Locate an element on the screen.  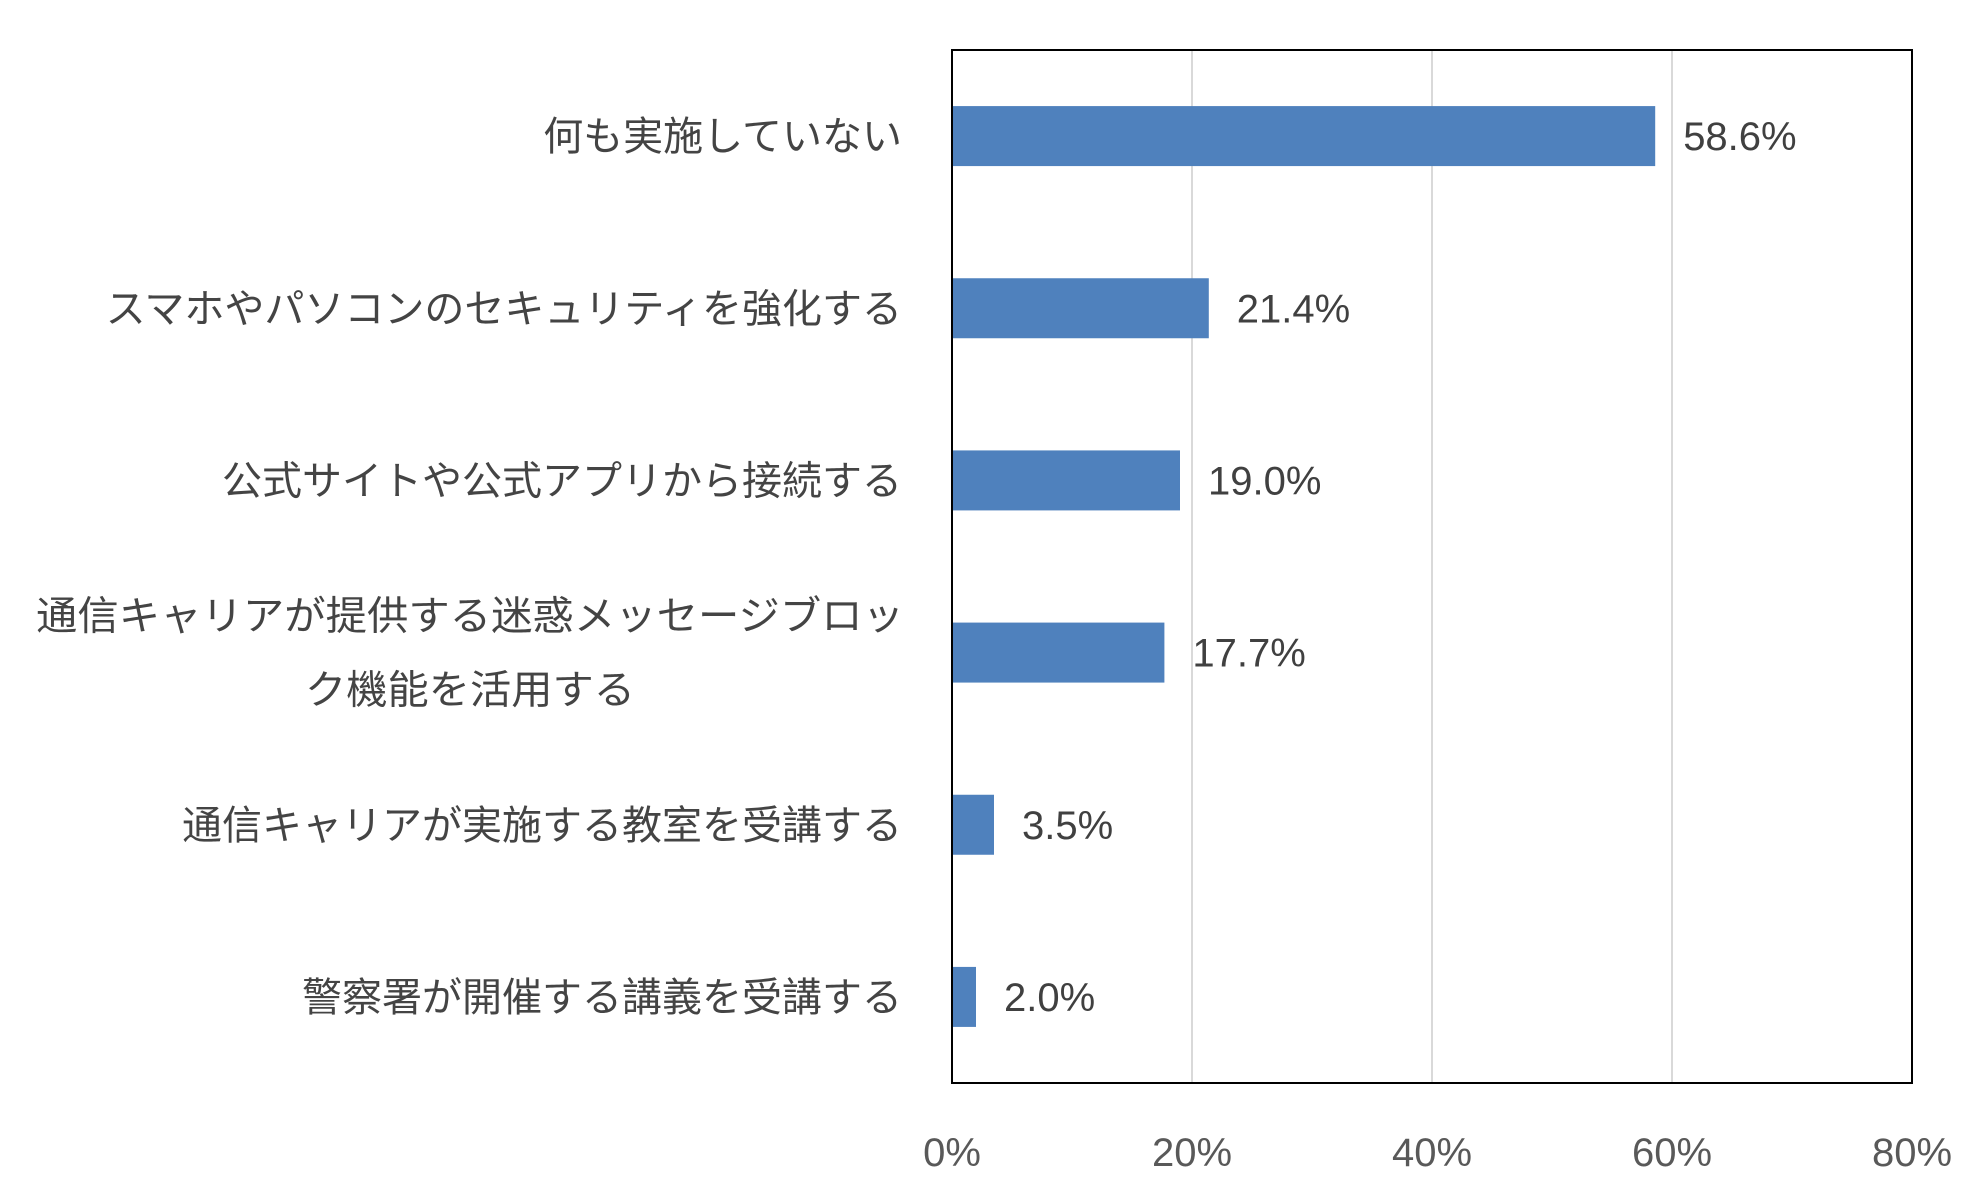
x-tick-label: 0% is located at coordinates (952, 1153).